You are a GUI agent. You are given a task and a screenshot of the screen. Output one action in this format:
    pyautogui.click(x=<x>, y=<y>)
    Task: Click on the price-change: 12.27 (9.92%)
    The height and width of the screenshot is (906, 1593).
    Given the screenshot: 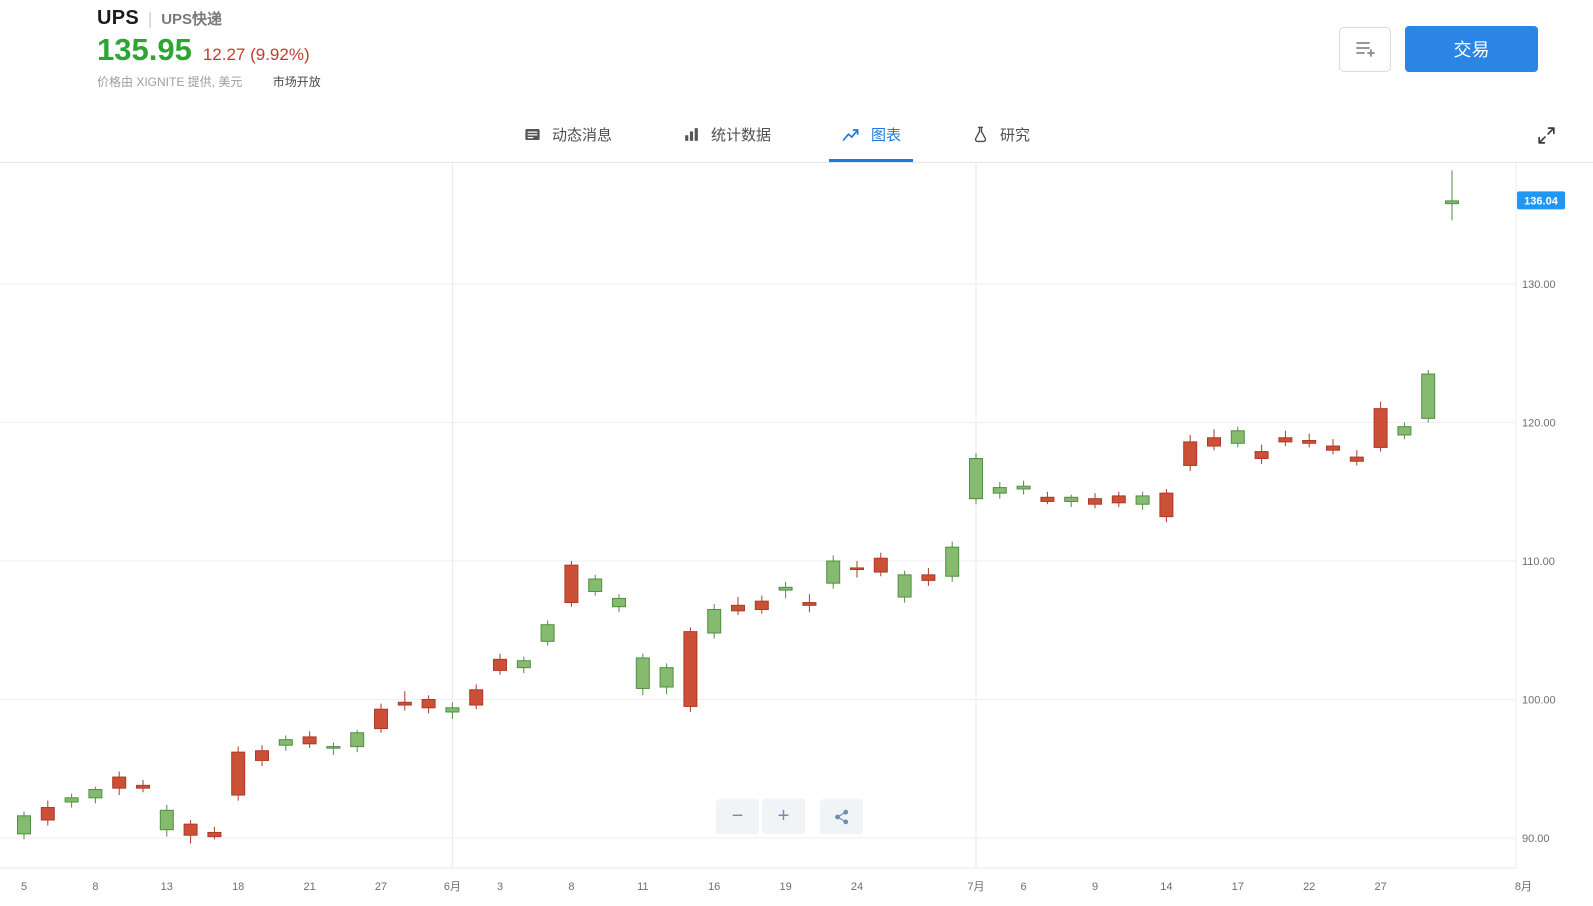 What is the action you would take?
    pyautogui.click(x=256, y=54)
    